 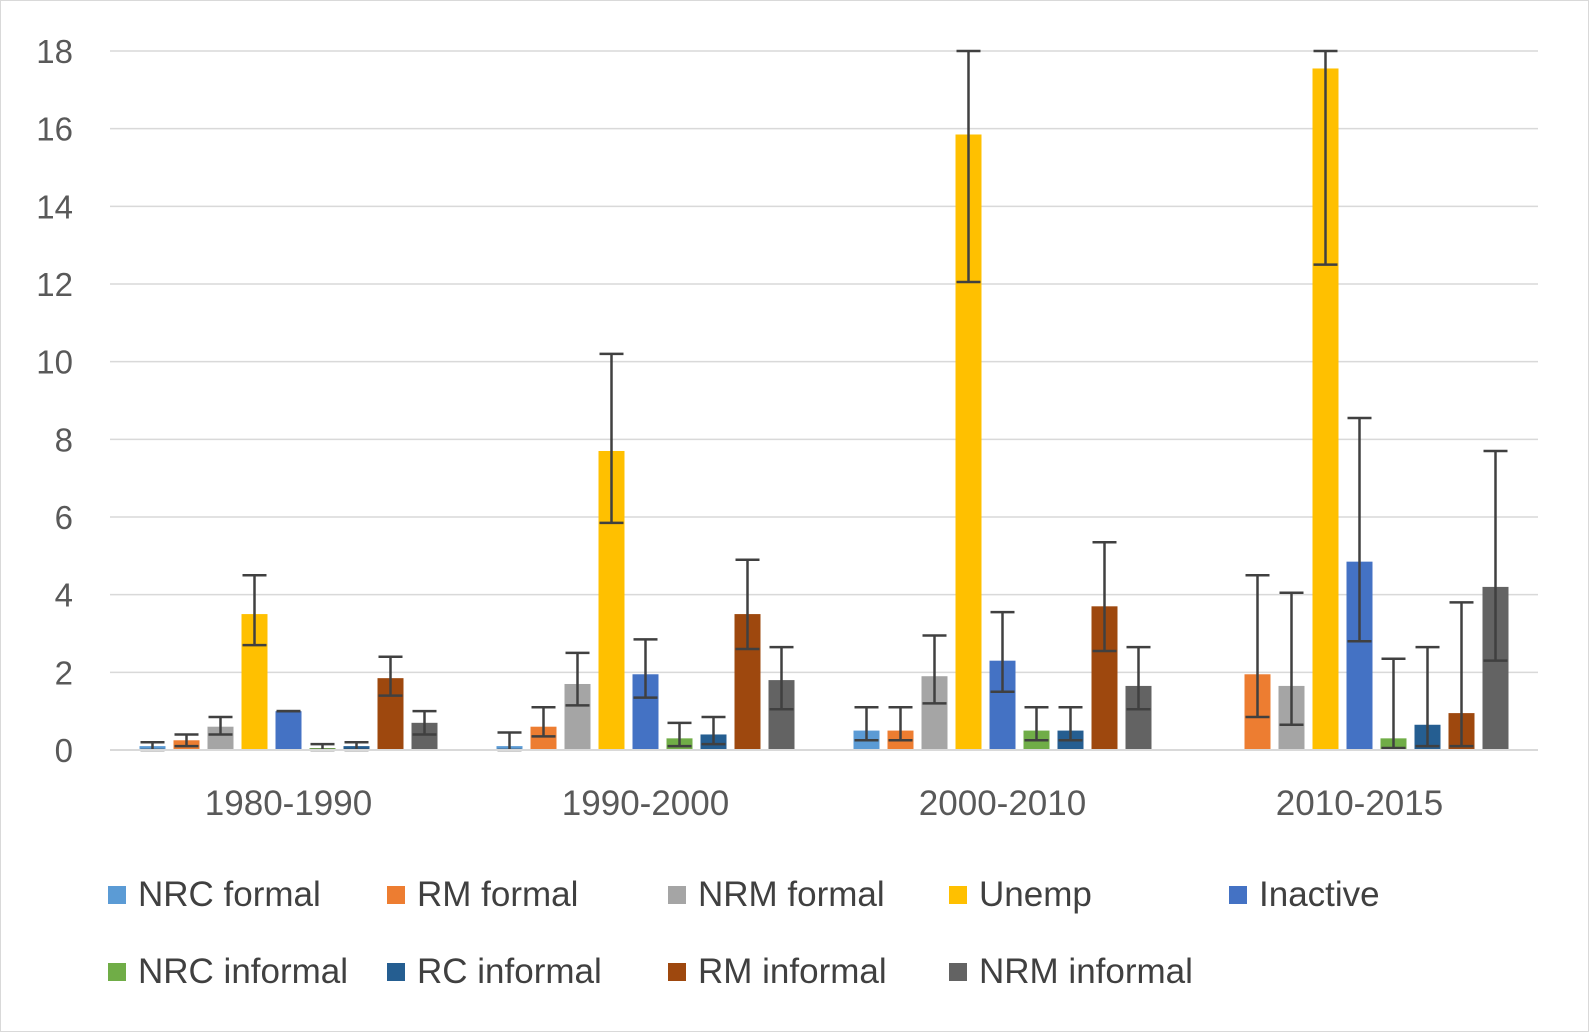 I want to click on y-axis: 0 2 4 6 8 10 12 14 16 18, so click(x=54, y=401).